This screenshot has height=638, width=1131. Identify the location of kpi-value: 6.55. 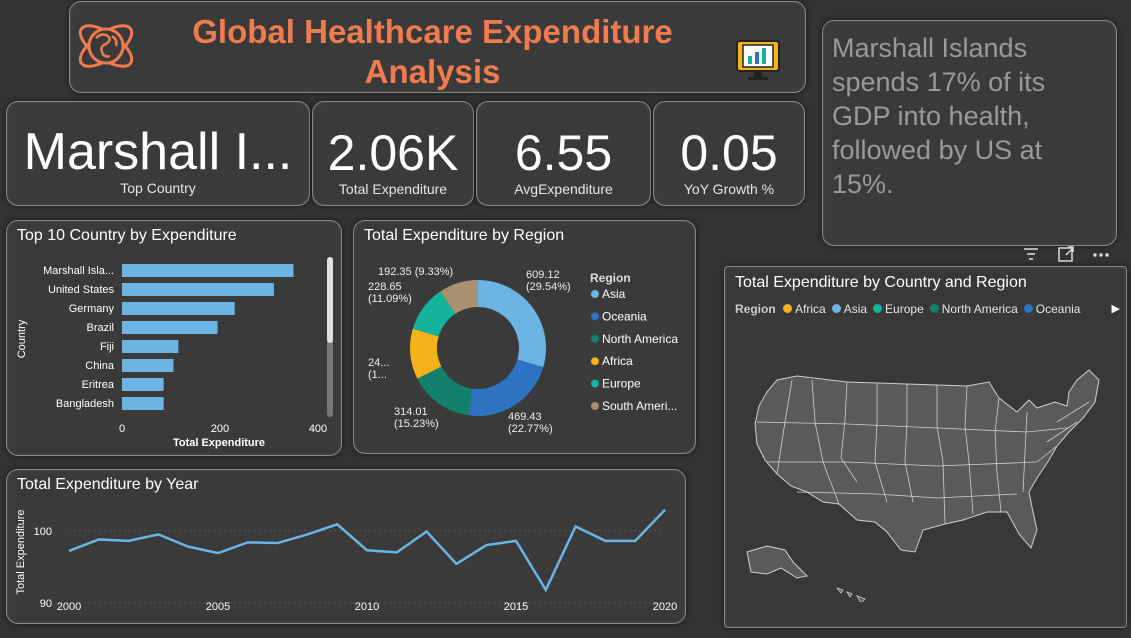
(563, 153).